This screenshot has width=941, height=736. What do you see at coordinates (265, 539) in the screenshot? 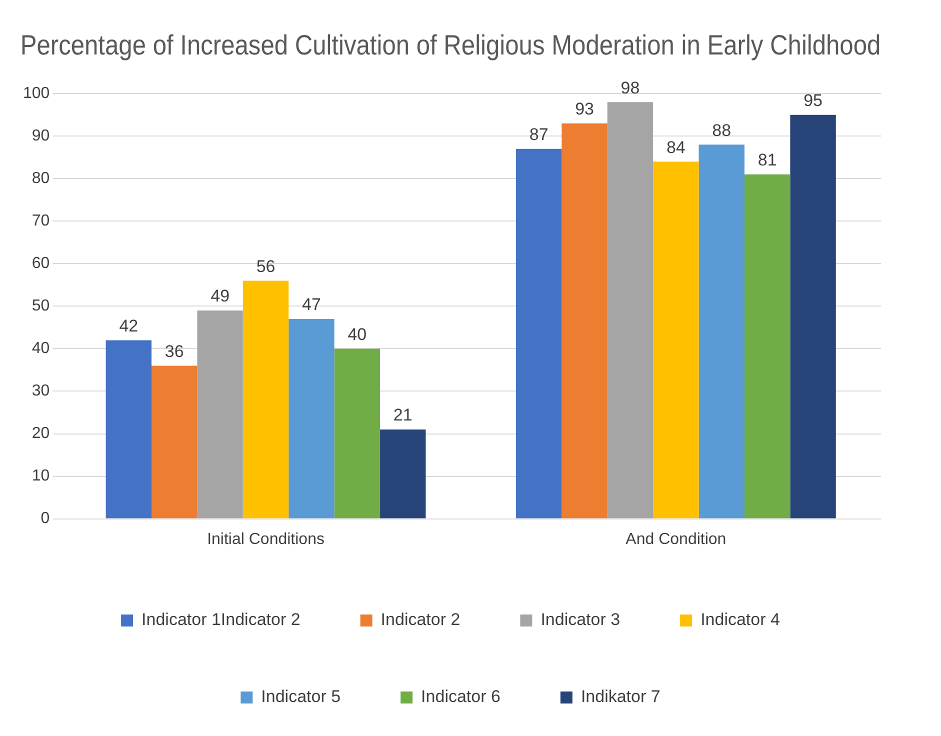
I see `x-tick-label: Initial Conditions` at bounding box center [265, 539].